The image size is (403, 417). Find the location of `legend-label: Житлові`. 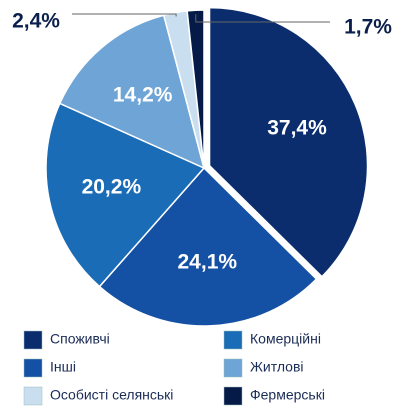

legend-label: Житлові is located at coordinates (277, 367).